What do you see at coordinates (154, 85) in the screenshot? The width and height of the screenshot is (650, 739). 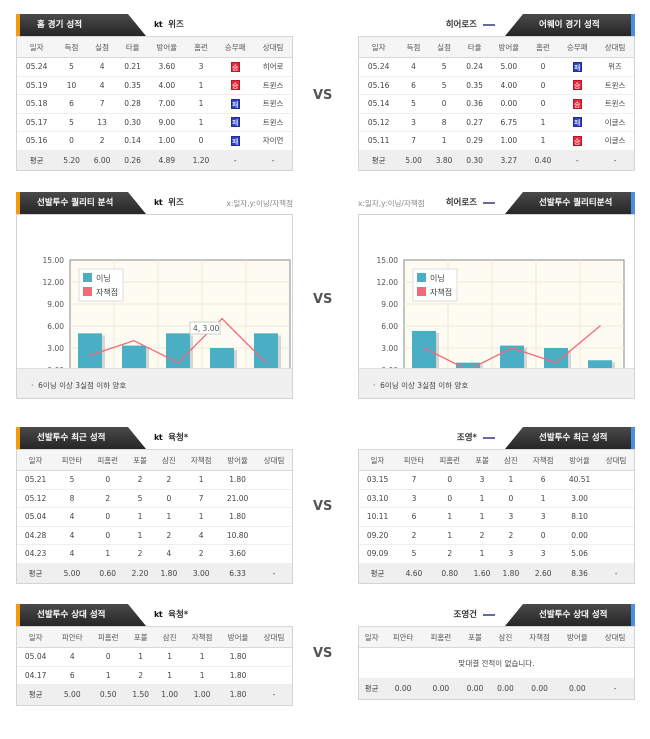 I see `table-row: 05.19 10 4 0.35 4.00 1 승 트윈스` at bounding box center [154, 85].